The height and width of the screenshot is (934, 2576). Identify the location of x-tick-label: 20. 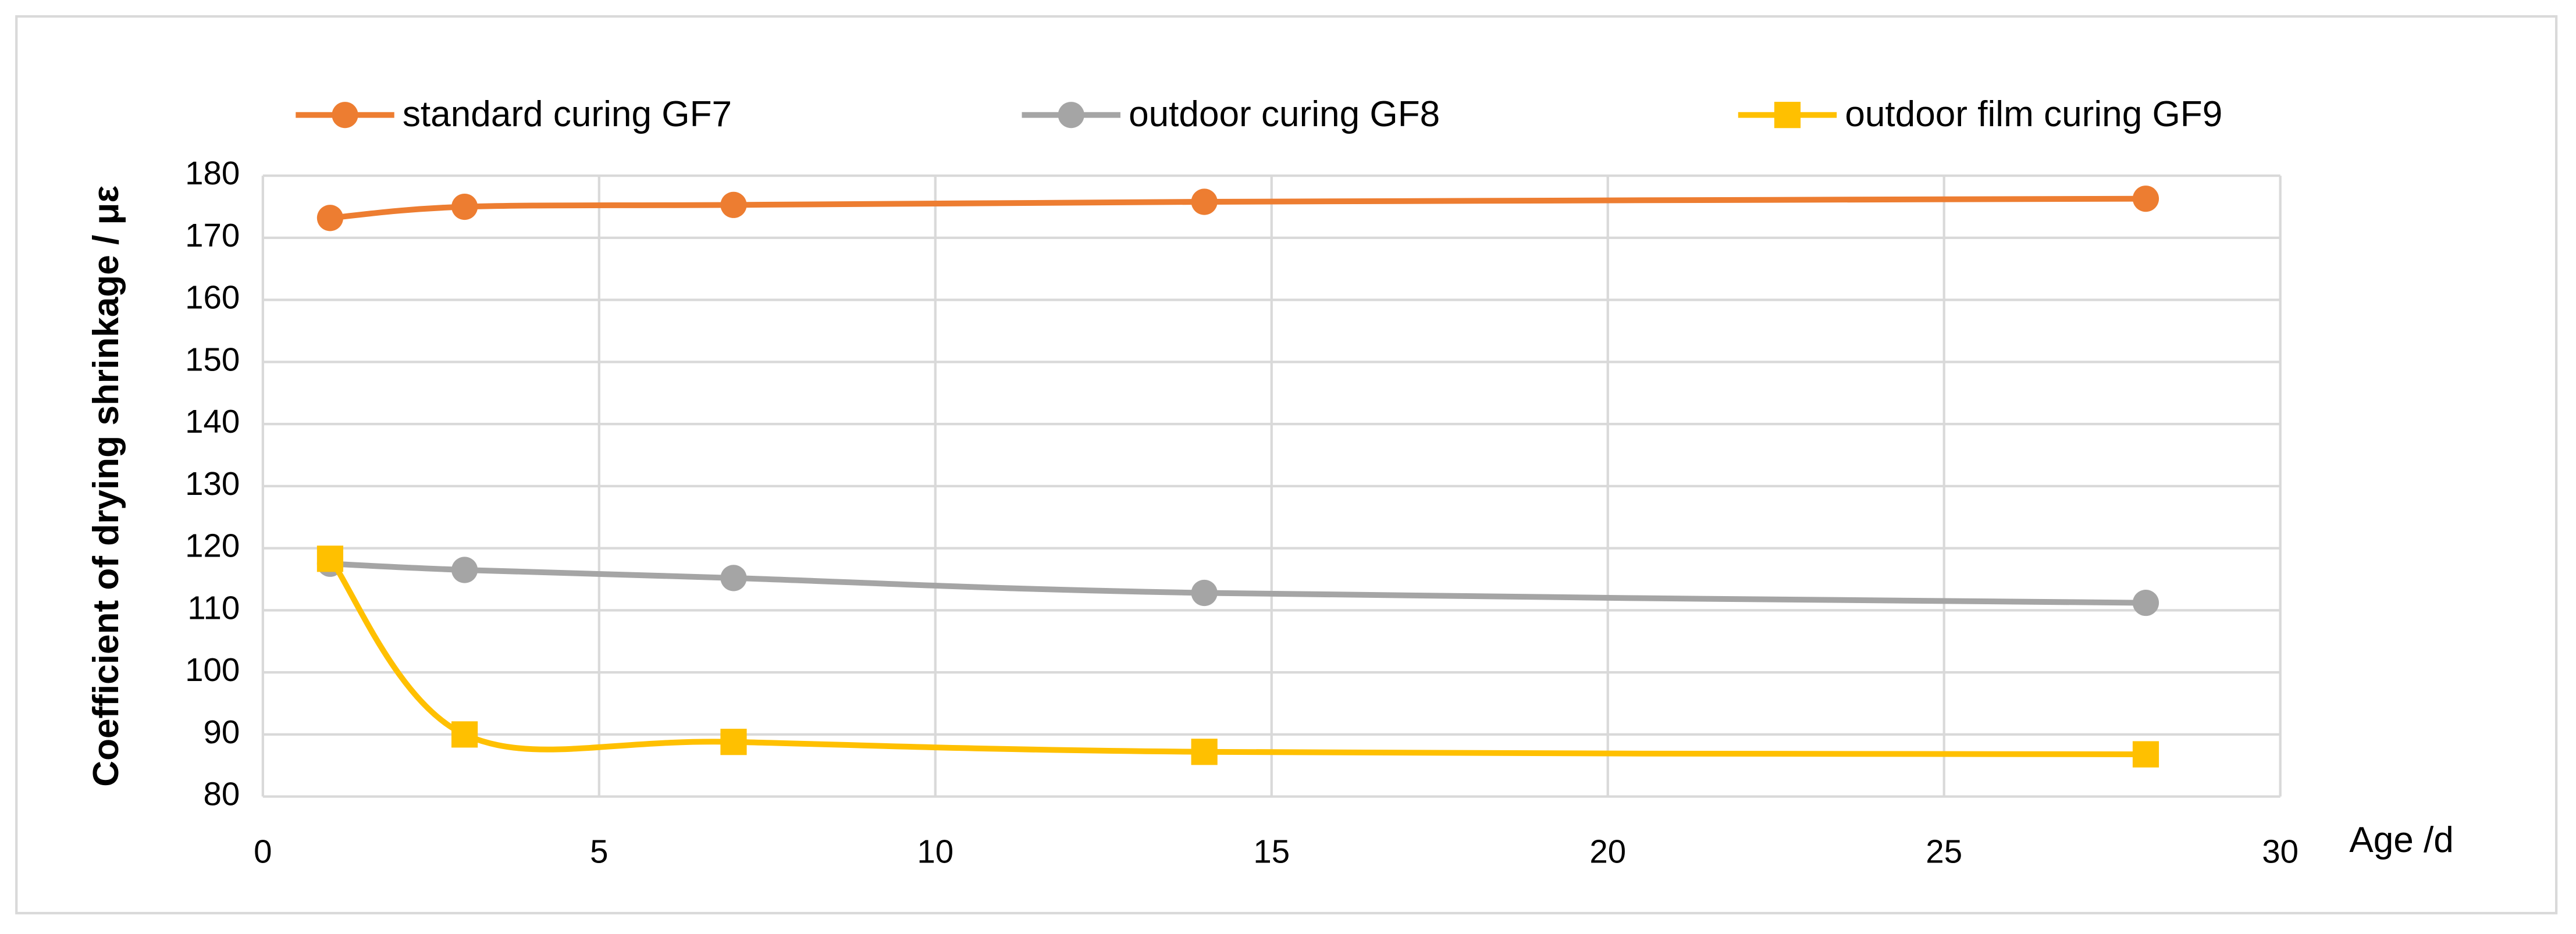
(1607, 851).